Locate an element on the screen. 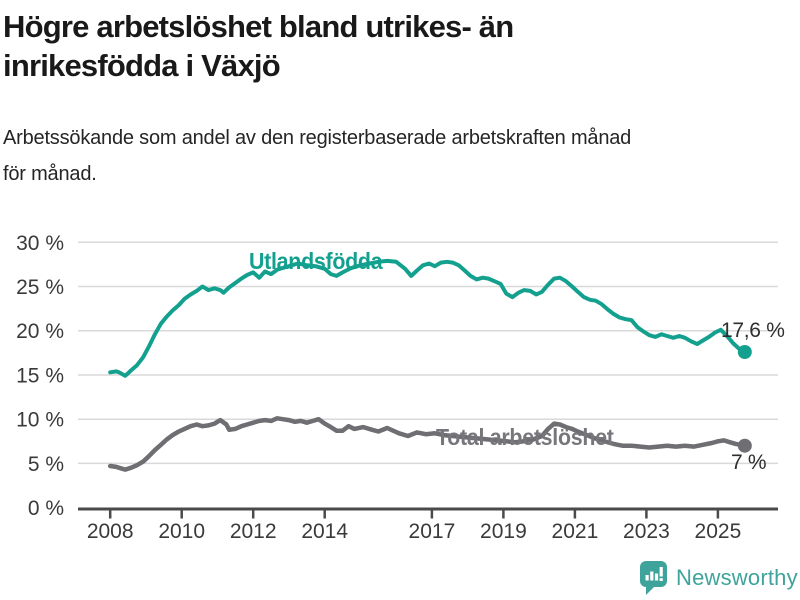 The image size is (800, 600). x-axis: 2008 2010 2012 2014 2017 2019 2021 2023 2025 is located at coordinates (428, 525).